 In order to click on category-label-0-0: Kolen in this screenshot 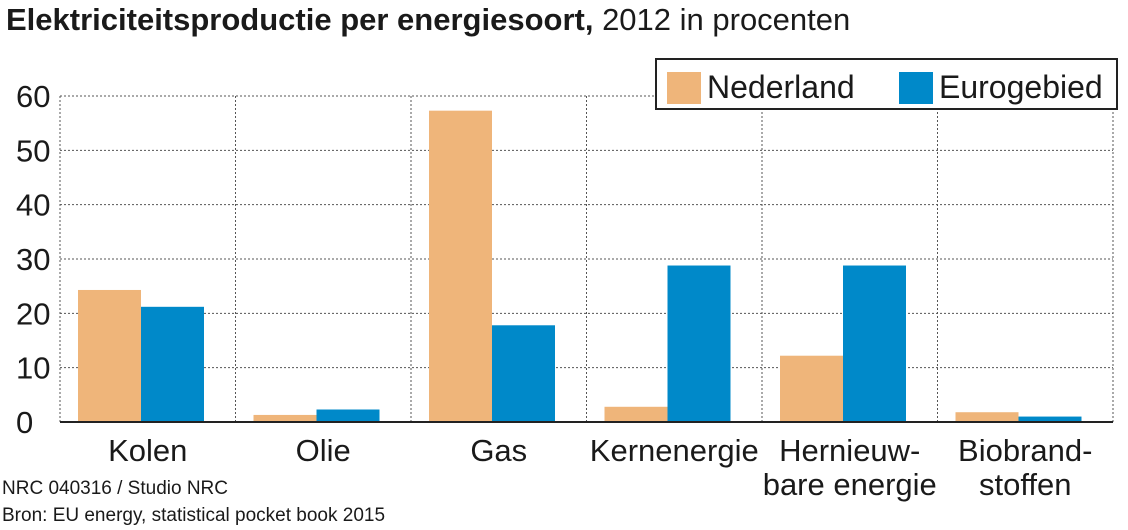, I will do `click(147, 450)`.